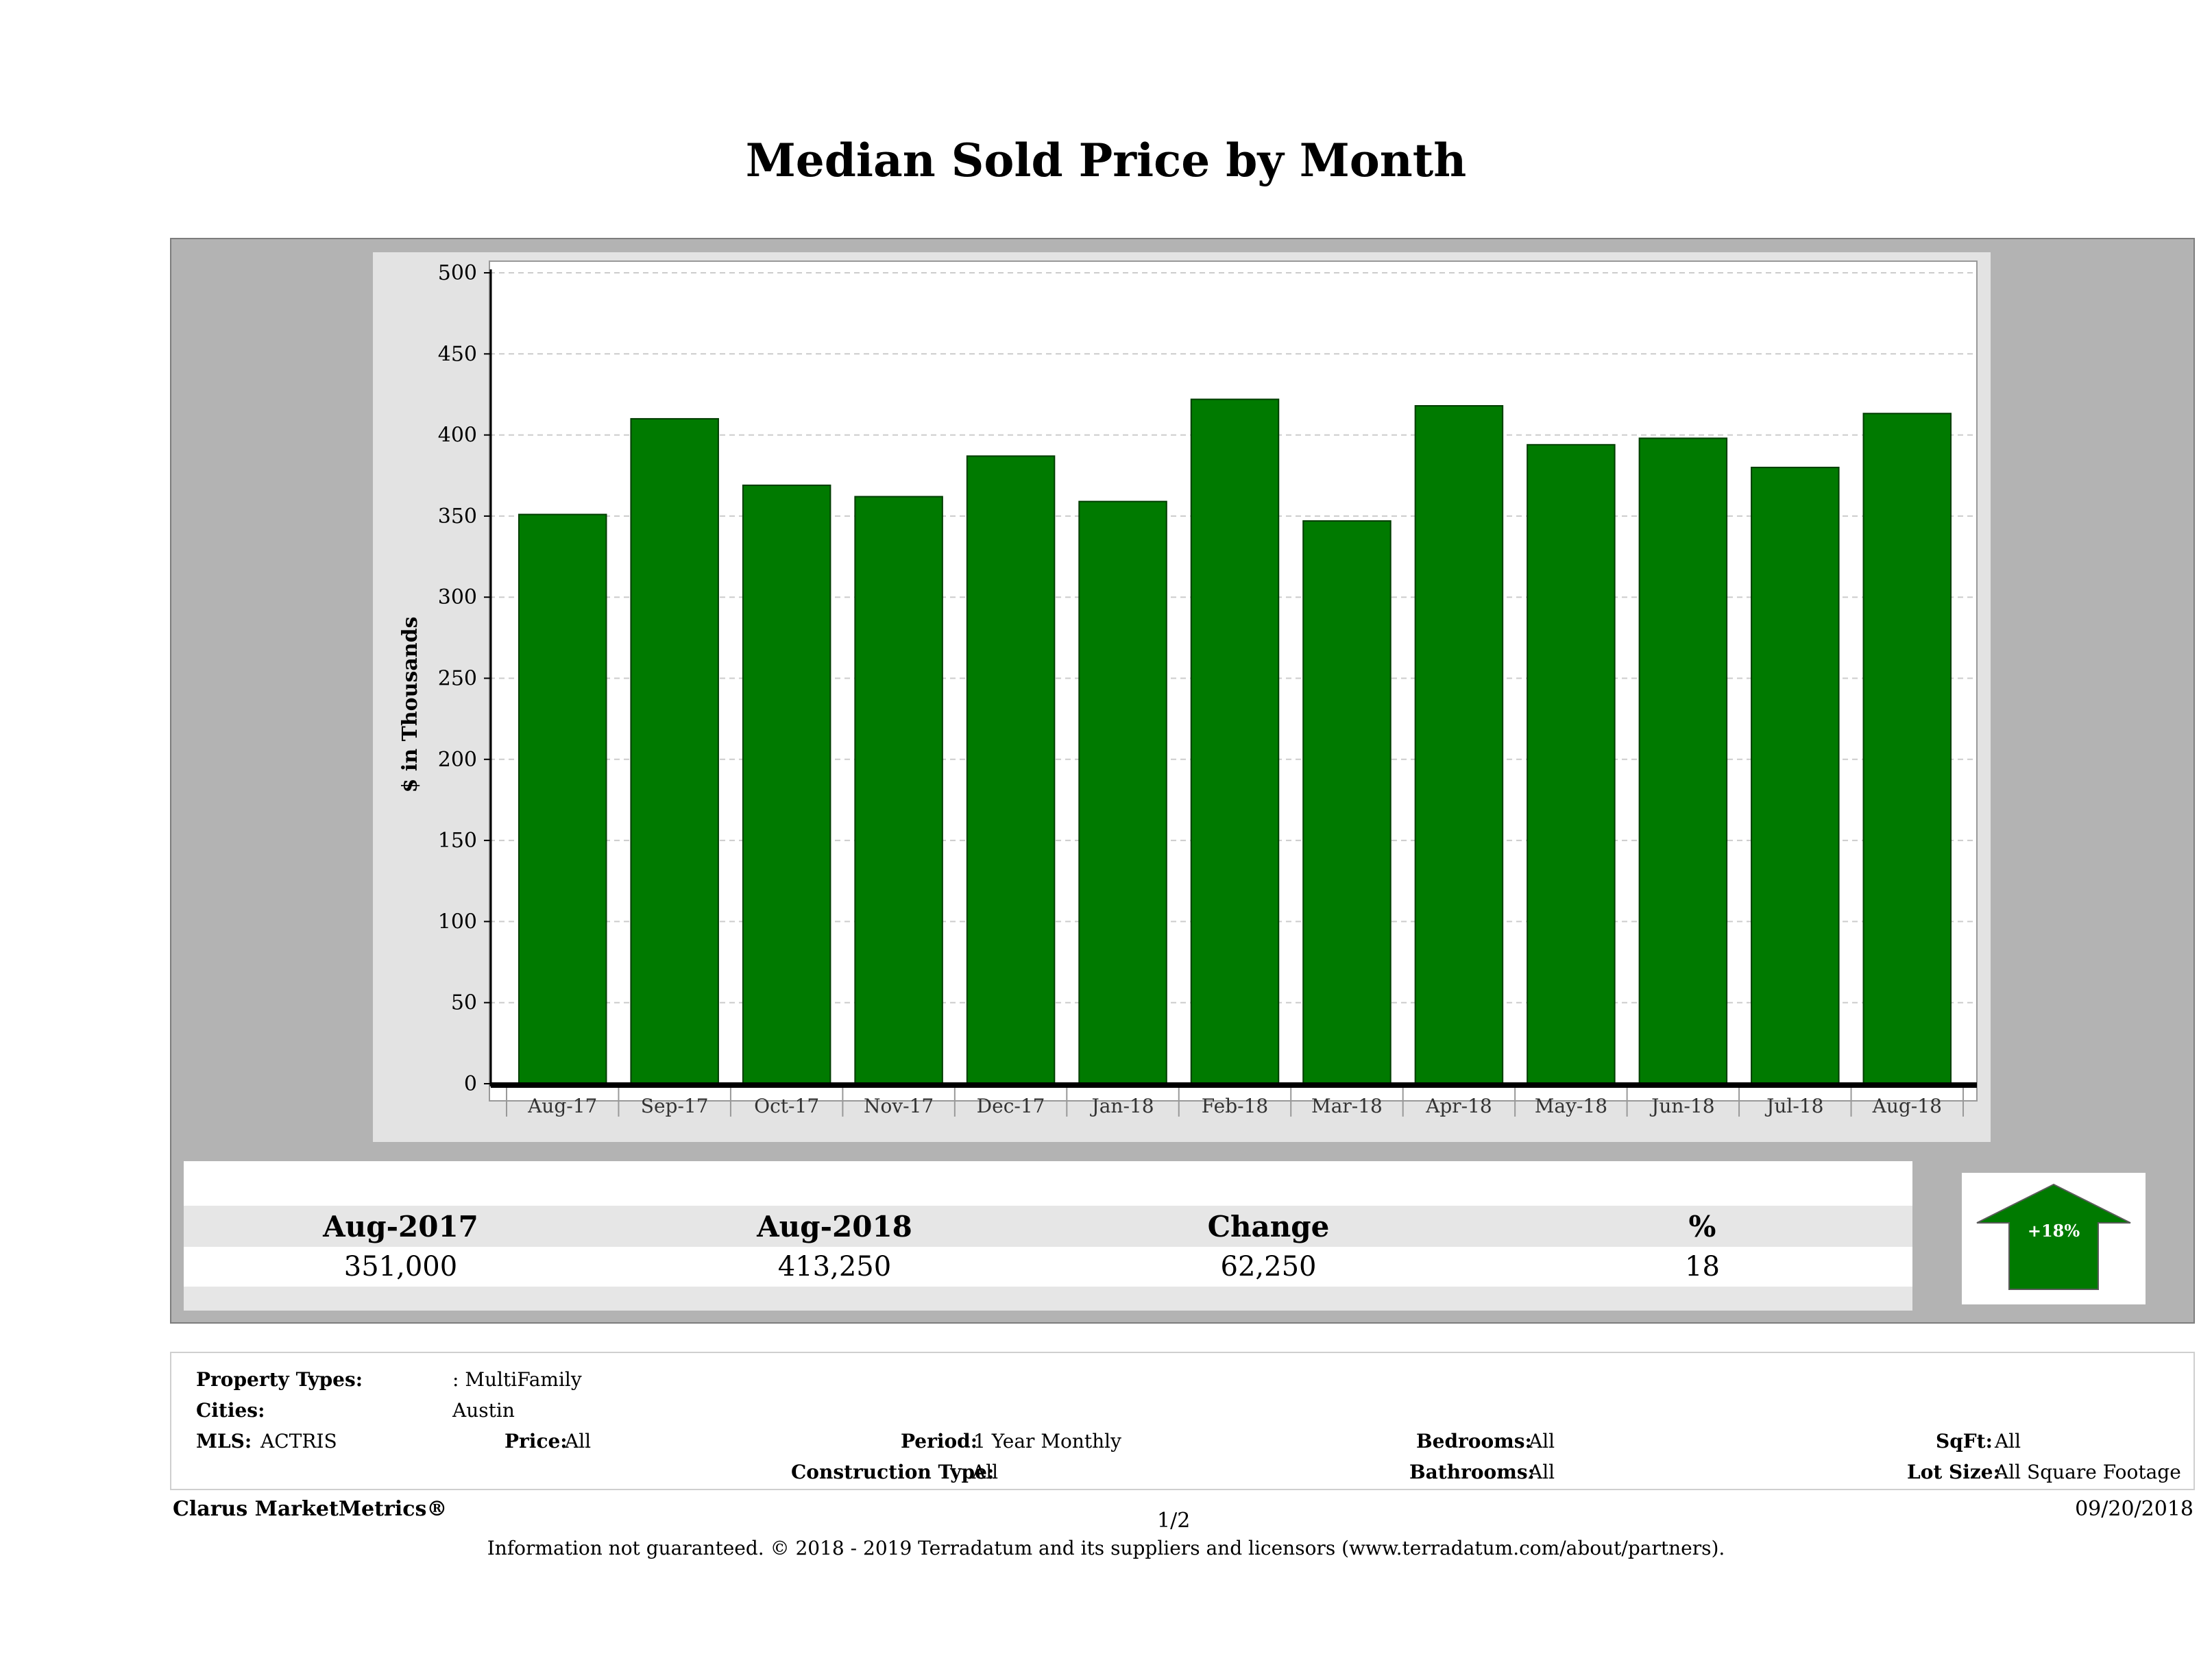 The width and height of the screenshot is (2212, 1678). Describe the element at coordinates (1953, 1472) in the screenshot. I see `lot-size-label: Lot Size:` at that location.